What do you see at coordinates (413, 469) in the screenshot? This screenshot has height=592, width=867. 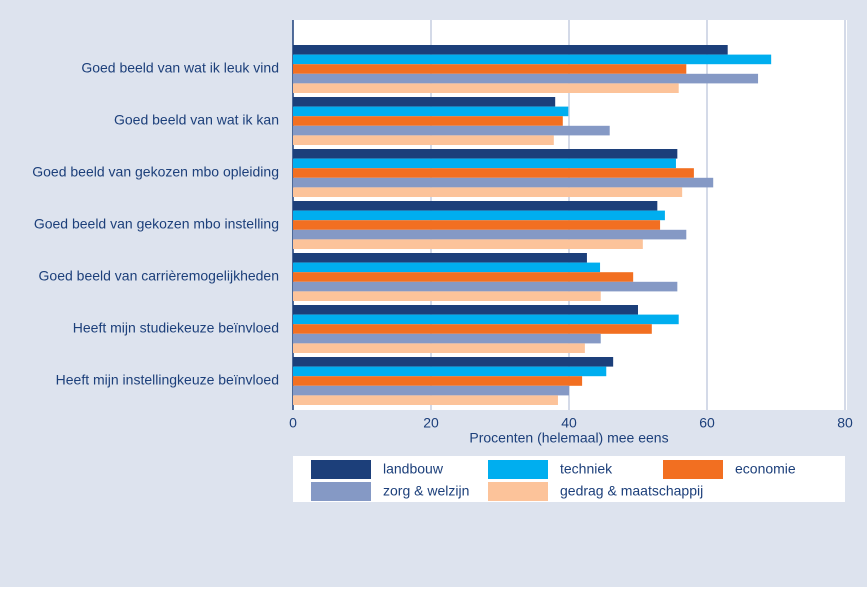 I see `legend-label: landbouw` at bounding box center [413, 469].